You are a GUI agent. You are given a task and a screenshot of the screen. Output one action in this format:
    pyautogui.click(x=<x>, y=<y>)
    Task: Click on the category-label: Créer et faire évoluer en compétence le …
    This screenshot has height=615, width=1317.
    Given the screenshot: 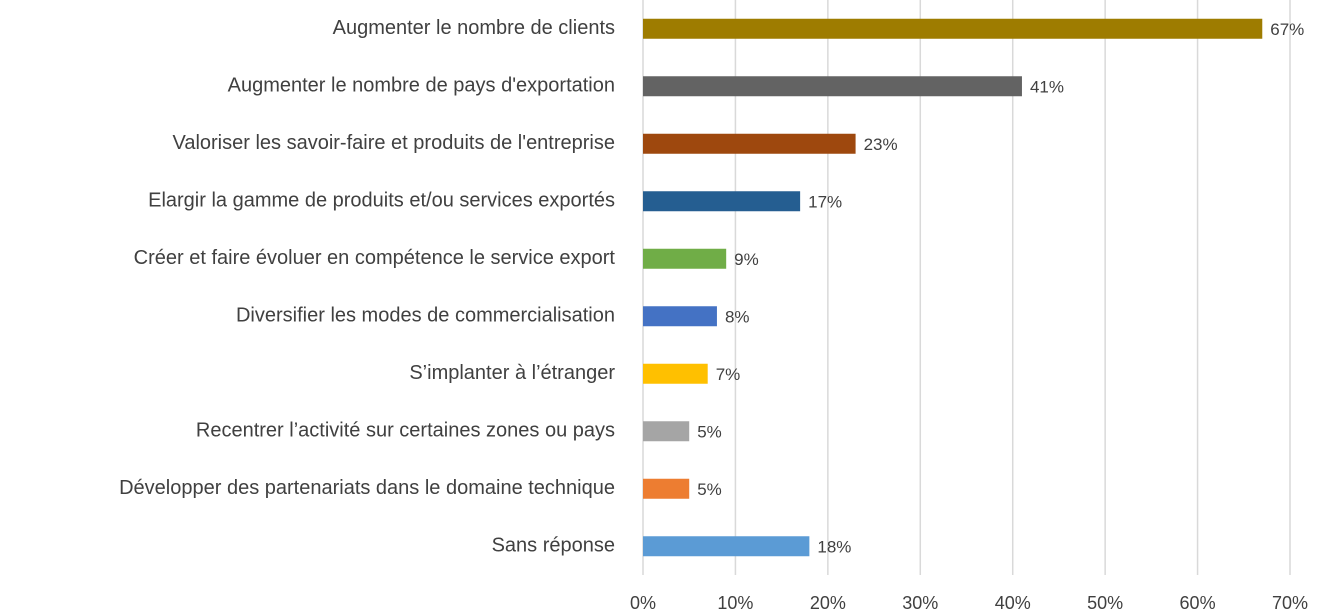 What is the action you would take?
    pyautogui.click(x=375, y=258)
    